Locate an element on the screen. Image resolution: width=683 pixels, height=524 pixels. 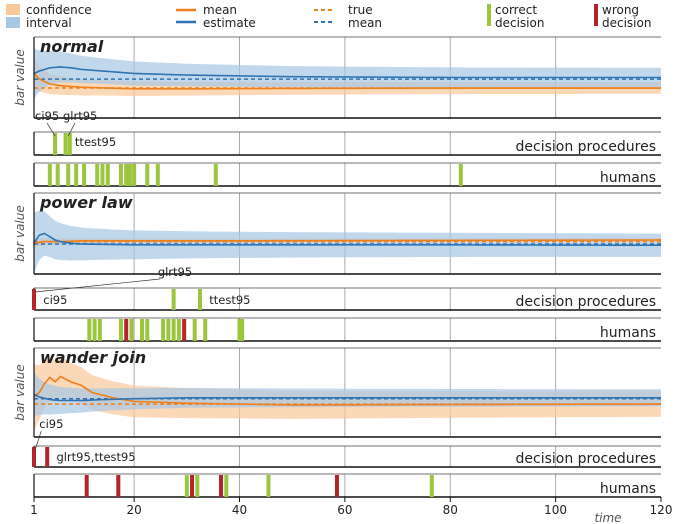
x-tick-label: 80 is located at coordinates (450, 510).